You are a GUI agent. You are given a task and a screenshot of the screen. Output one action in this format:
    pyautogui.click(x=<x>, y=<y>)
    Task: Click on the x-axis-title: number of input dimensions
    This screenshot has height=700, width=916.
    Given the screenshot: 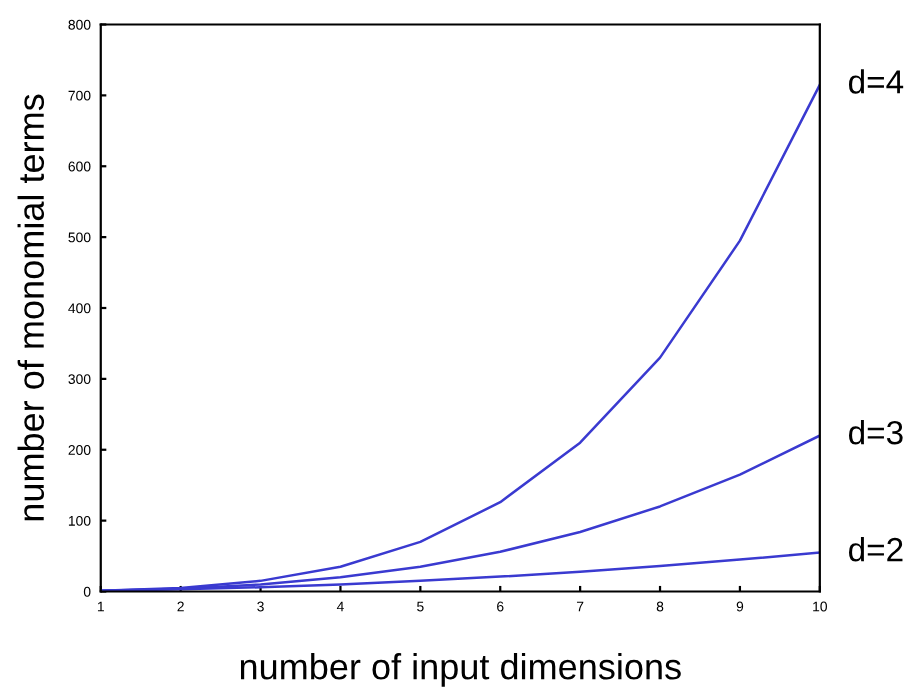 What is the action you would take?
    pyautogui.click(x=460, y=670)
    